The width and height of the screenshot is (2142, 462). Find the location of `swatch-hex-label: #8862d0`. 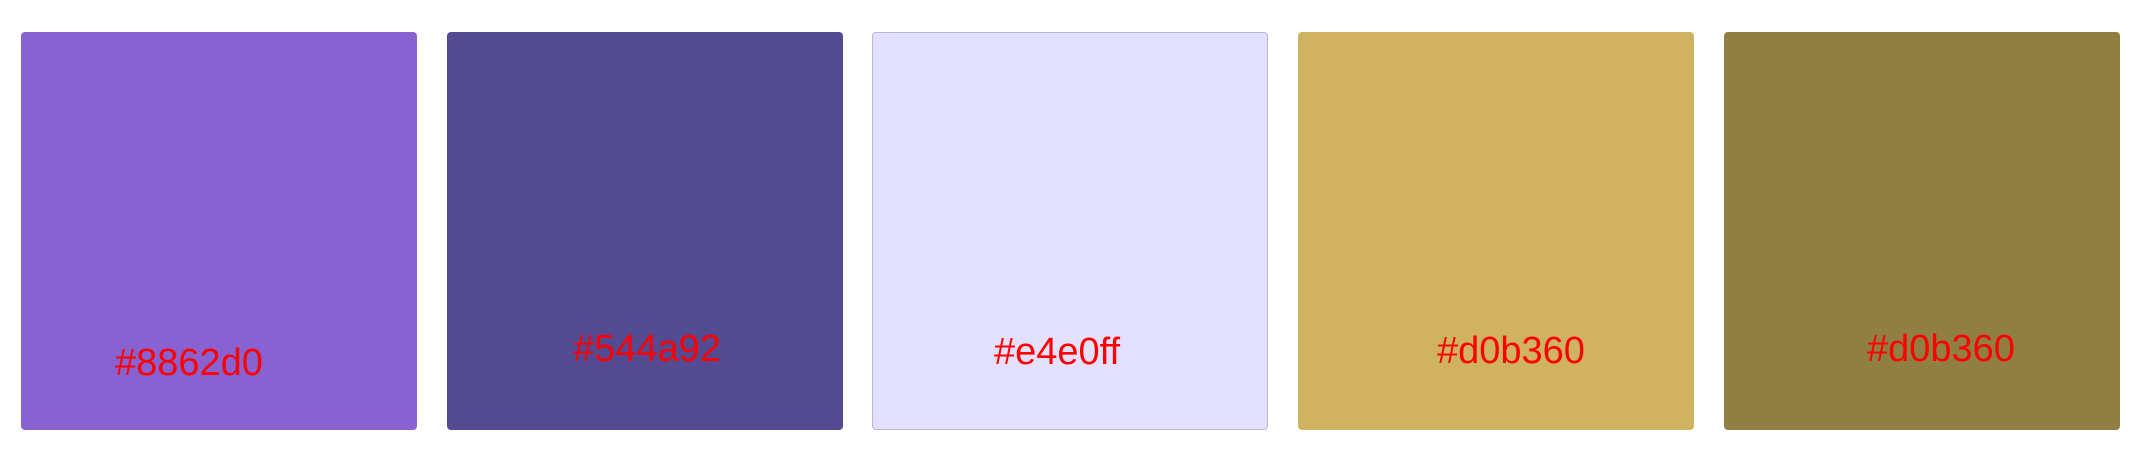

swatch-hex-label: #8862d0 is located at coordinates (189, 363).